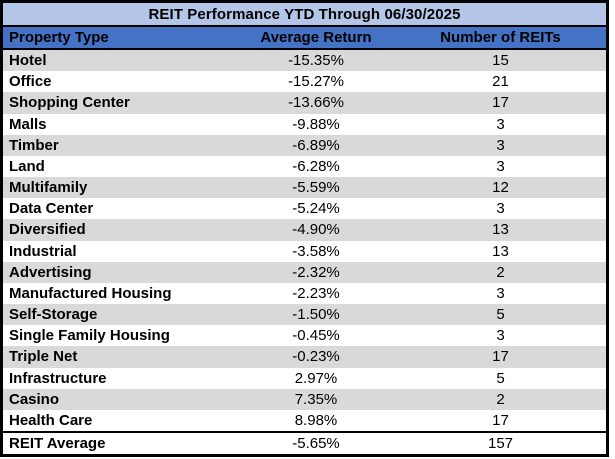 The width and height of the screenshot is (615, 459). What do you see at coordinates (43, 357) in the screenshot?
I see `property-type-cell: Triple Net` at bounding box center [43, 357].